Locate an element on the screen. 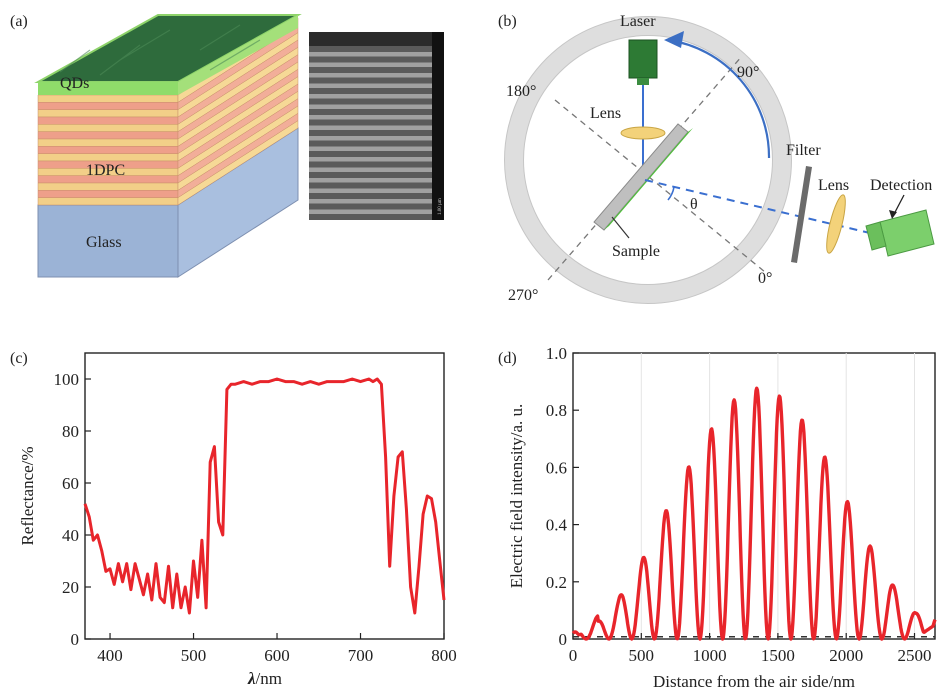  filter is located at coordinates (801, 214).